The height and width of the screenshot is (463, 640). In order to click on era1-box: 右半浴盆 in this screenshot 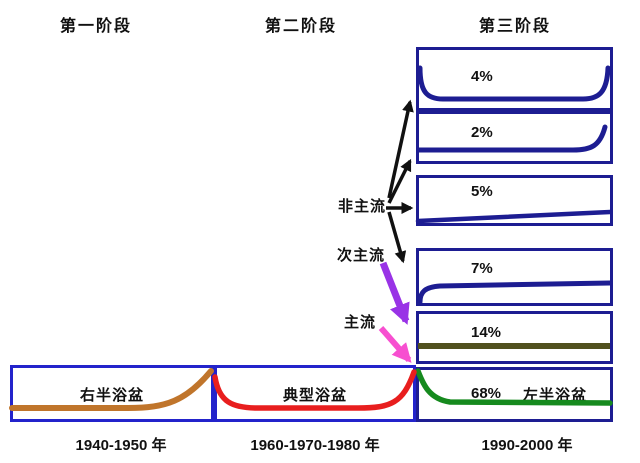, I will do `click(112, 393)`.